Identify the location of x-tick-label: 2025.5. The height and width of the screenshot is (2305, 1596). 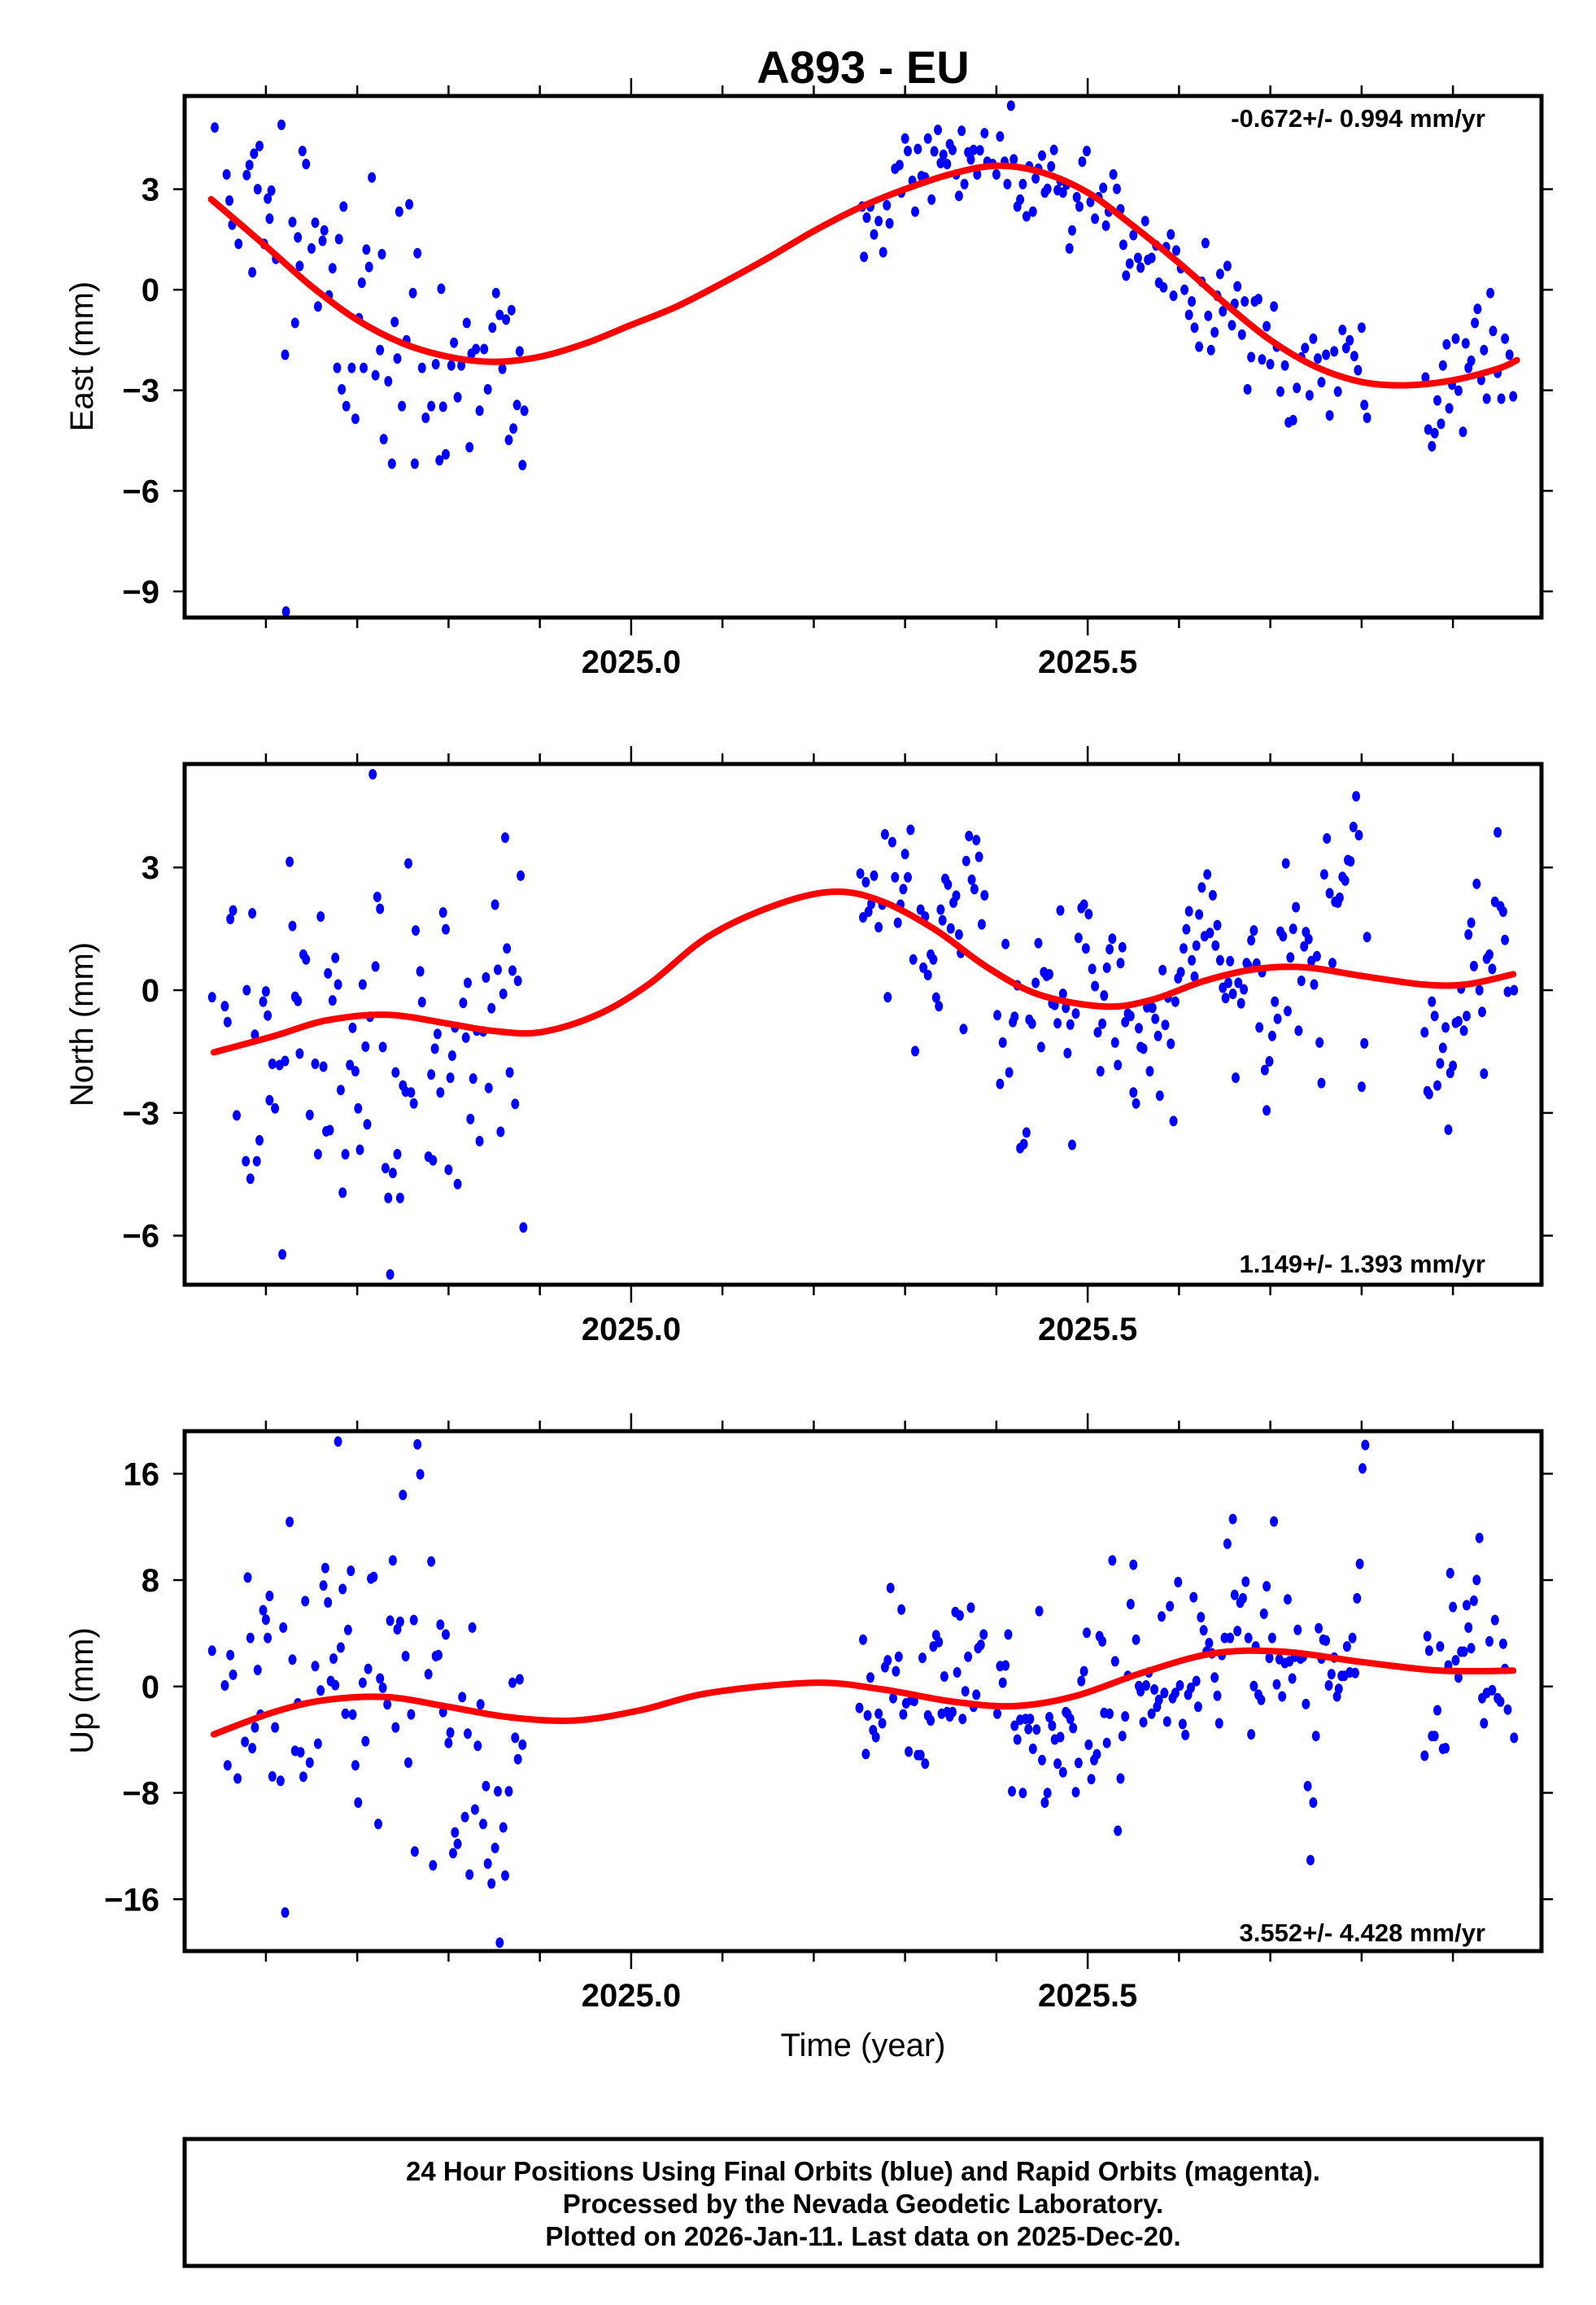
(1087, 1996).